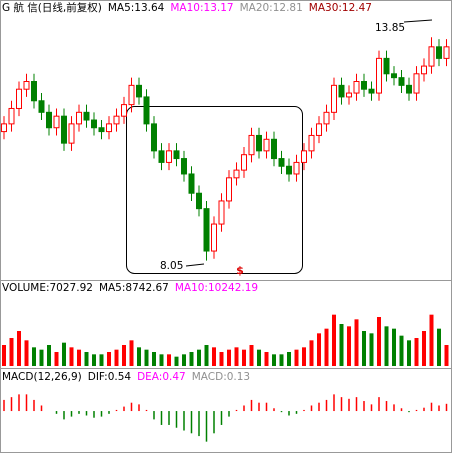  Describe the element at coordinates (161, 377) in the screenshot. I see `legend-entry: DEA:0.47` at that location.